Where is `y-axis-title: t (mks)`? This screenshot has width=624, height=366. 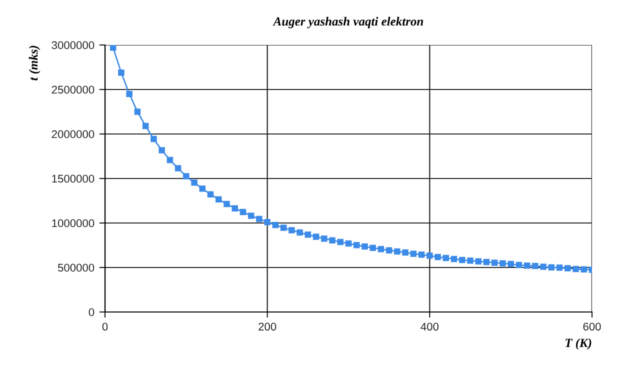
y-axis-title: t (mks) is located at coordinates (34, 63).